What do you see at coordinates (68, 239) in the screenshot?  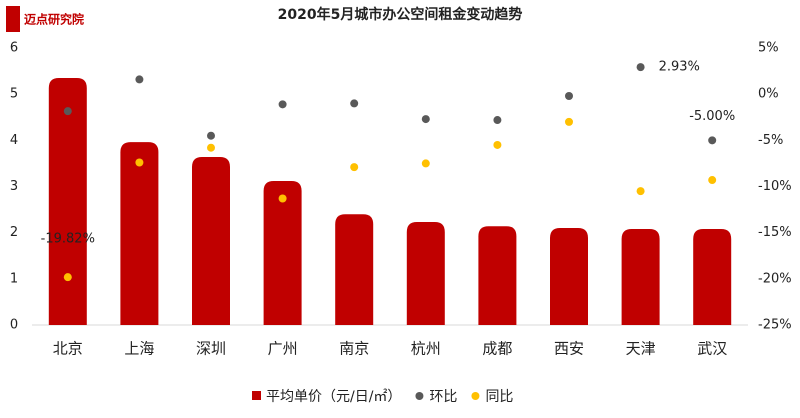 I see `value-label: -19.82%` at bounding box center [68, 239].